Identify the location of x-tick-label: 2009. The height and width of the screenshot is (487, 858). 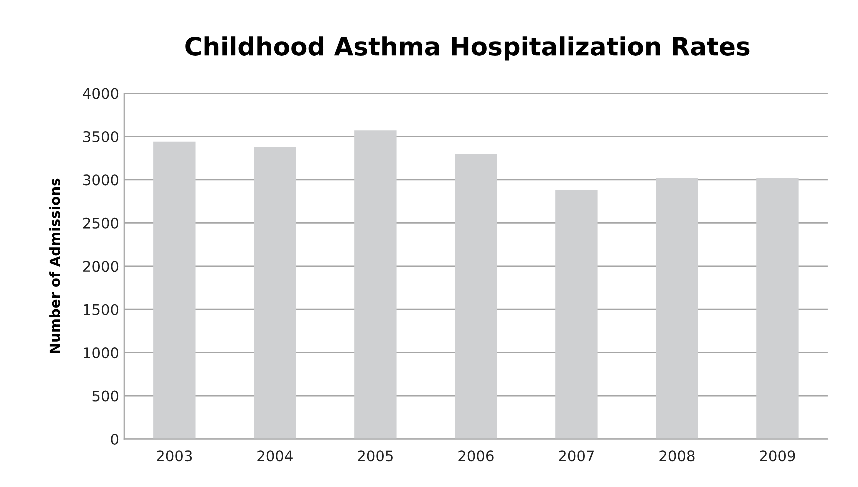
(778, 456).